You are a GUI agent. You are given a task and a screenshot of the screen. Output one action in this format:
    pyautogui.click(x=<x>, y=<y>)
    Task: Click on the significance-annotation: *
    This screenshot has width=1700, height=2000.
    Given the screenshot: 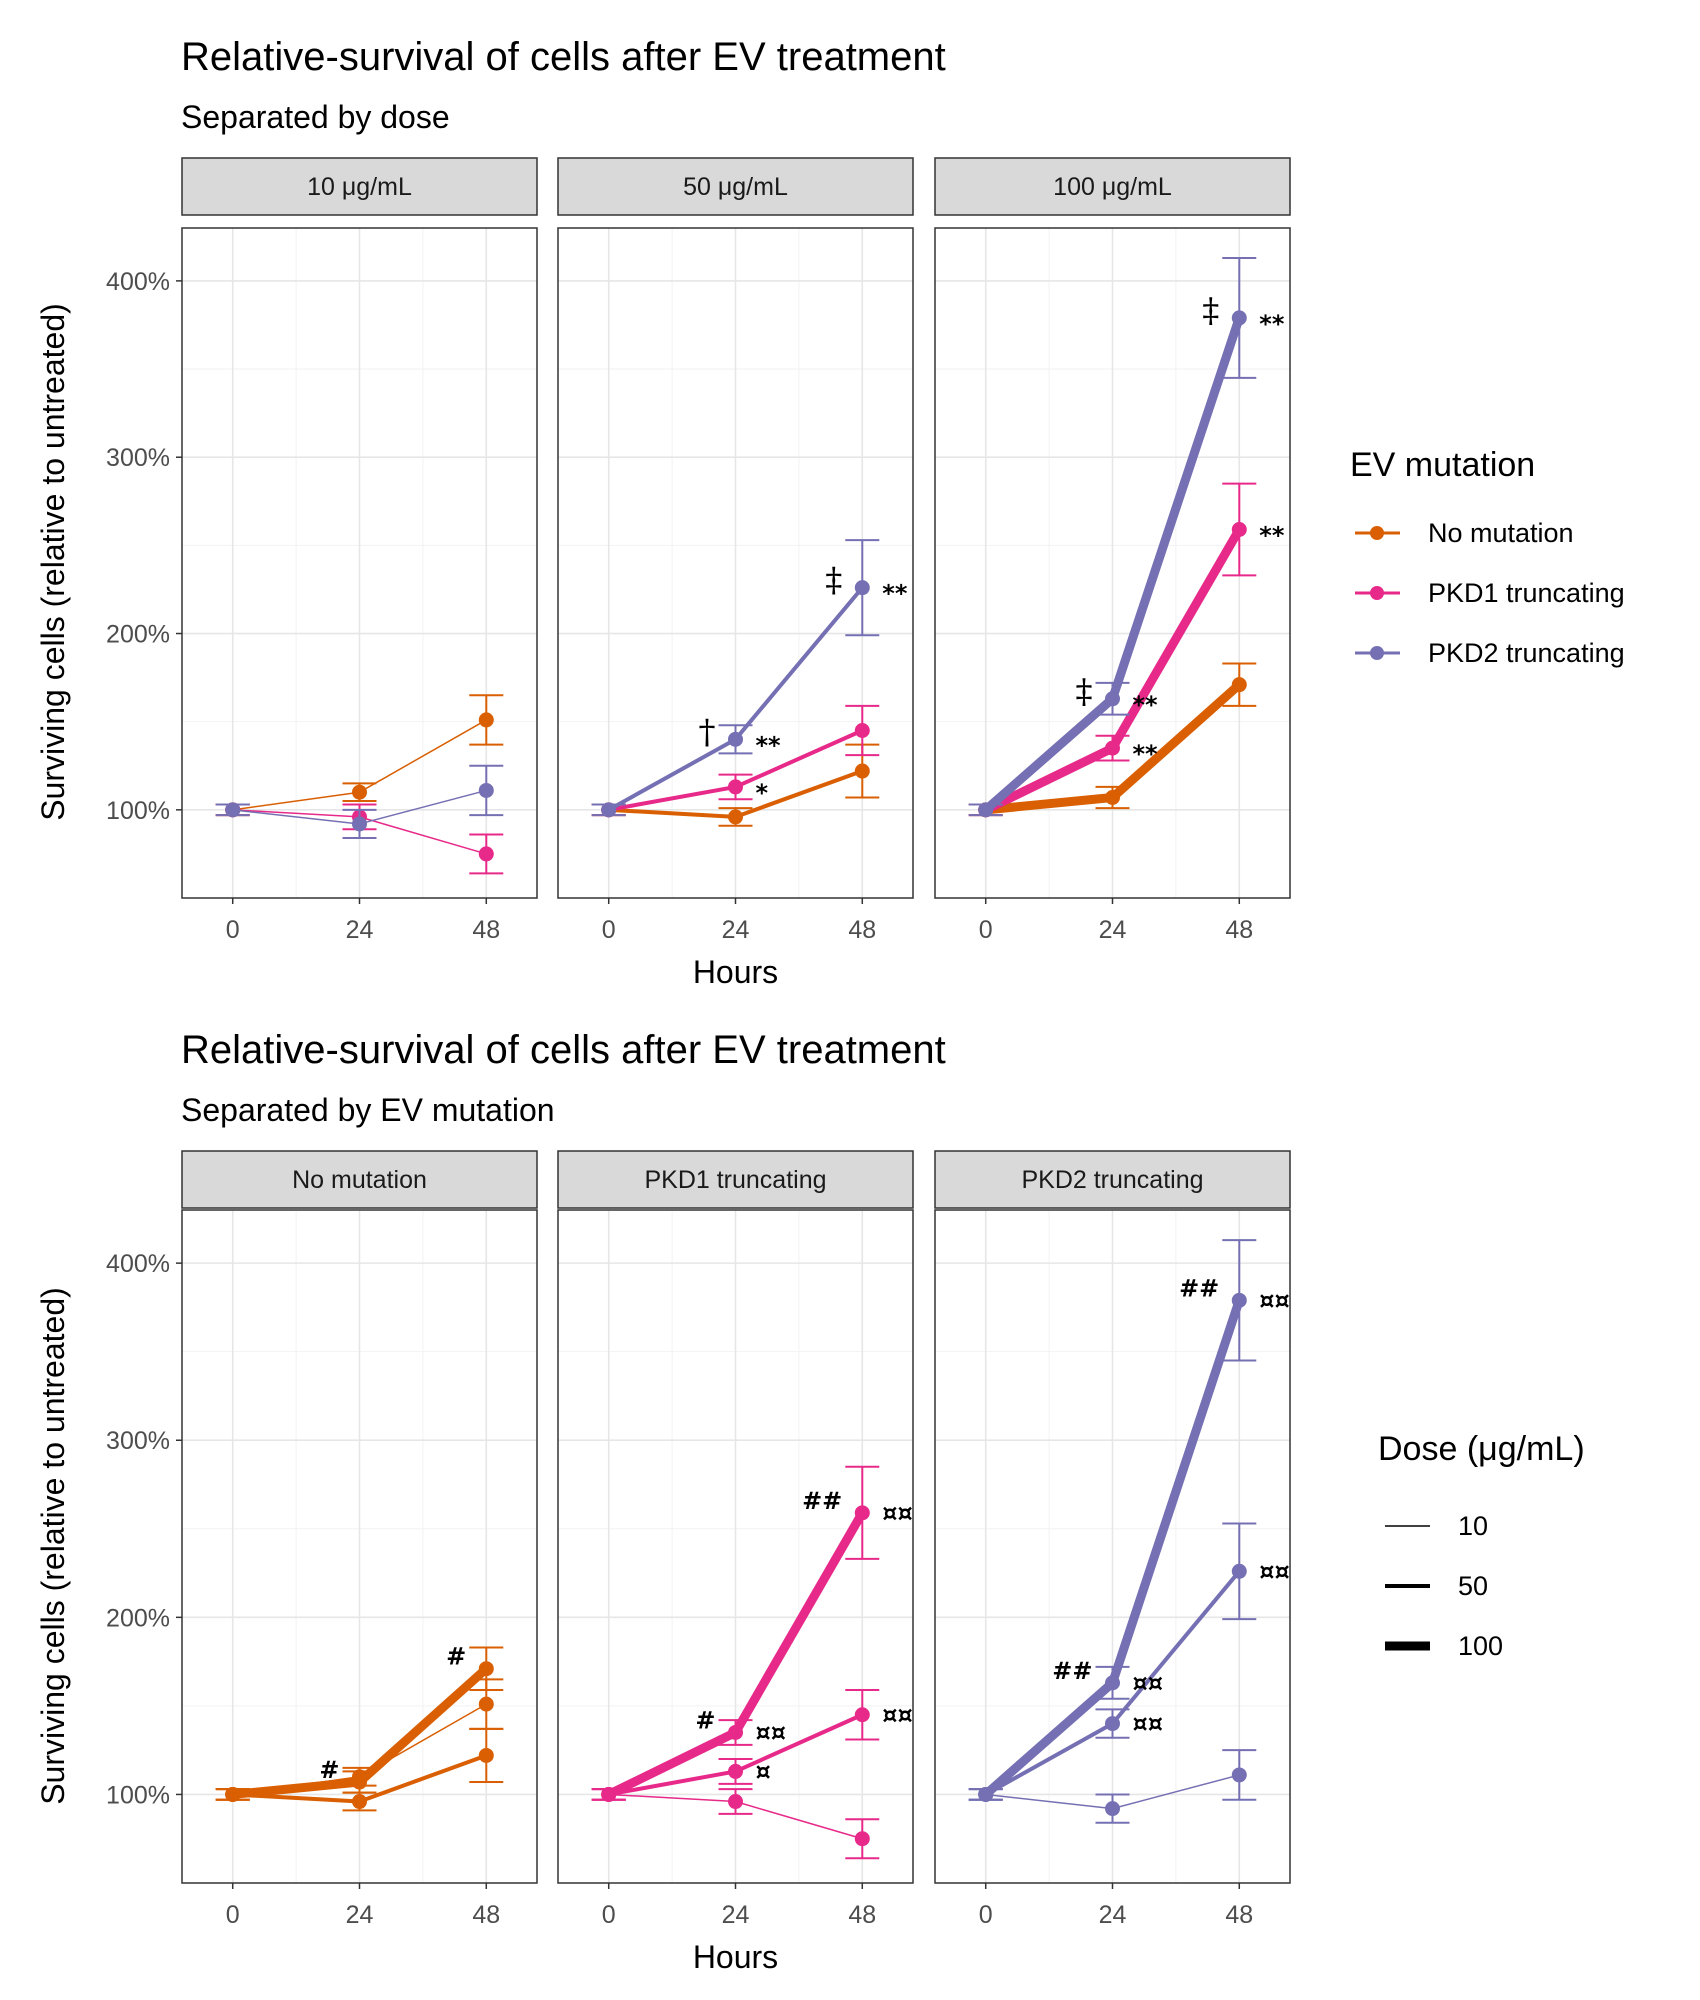 What is the action you would take?
    pyautogui.click(x=762, y=793)
    